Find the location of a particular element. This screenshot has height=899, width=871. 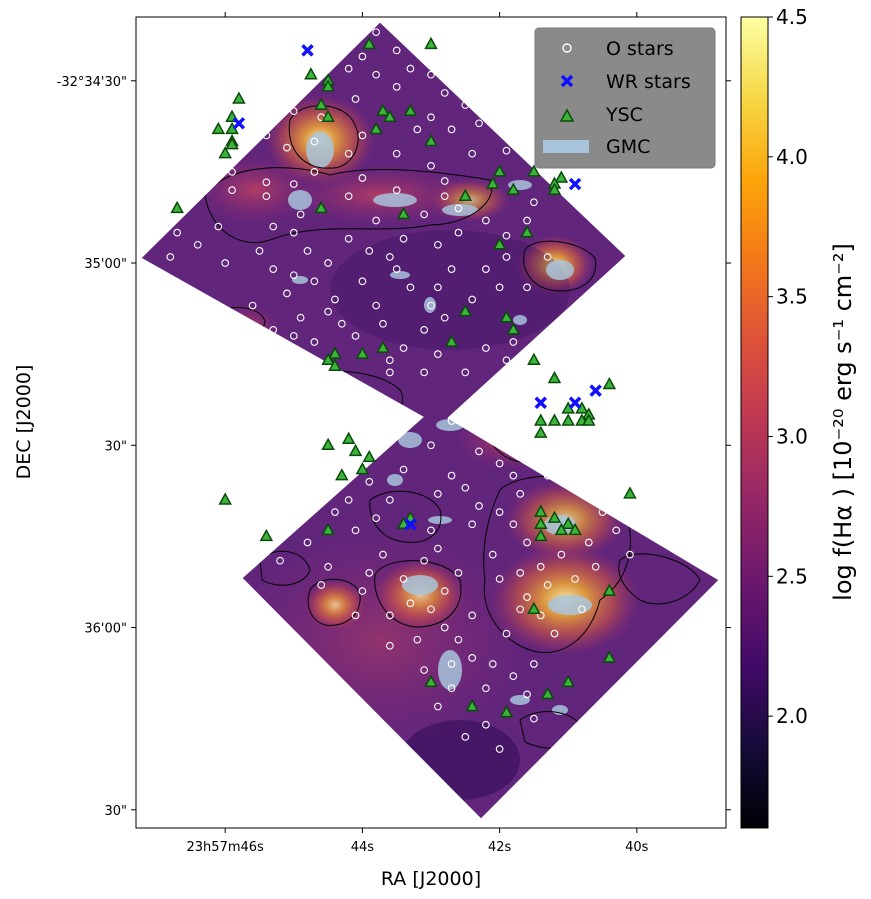

y-tick-label-2: 30" is located at coordinates (115, 446).